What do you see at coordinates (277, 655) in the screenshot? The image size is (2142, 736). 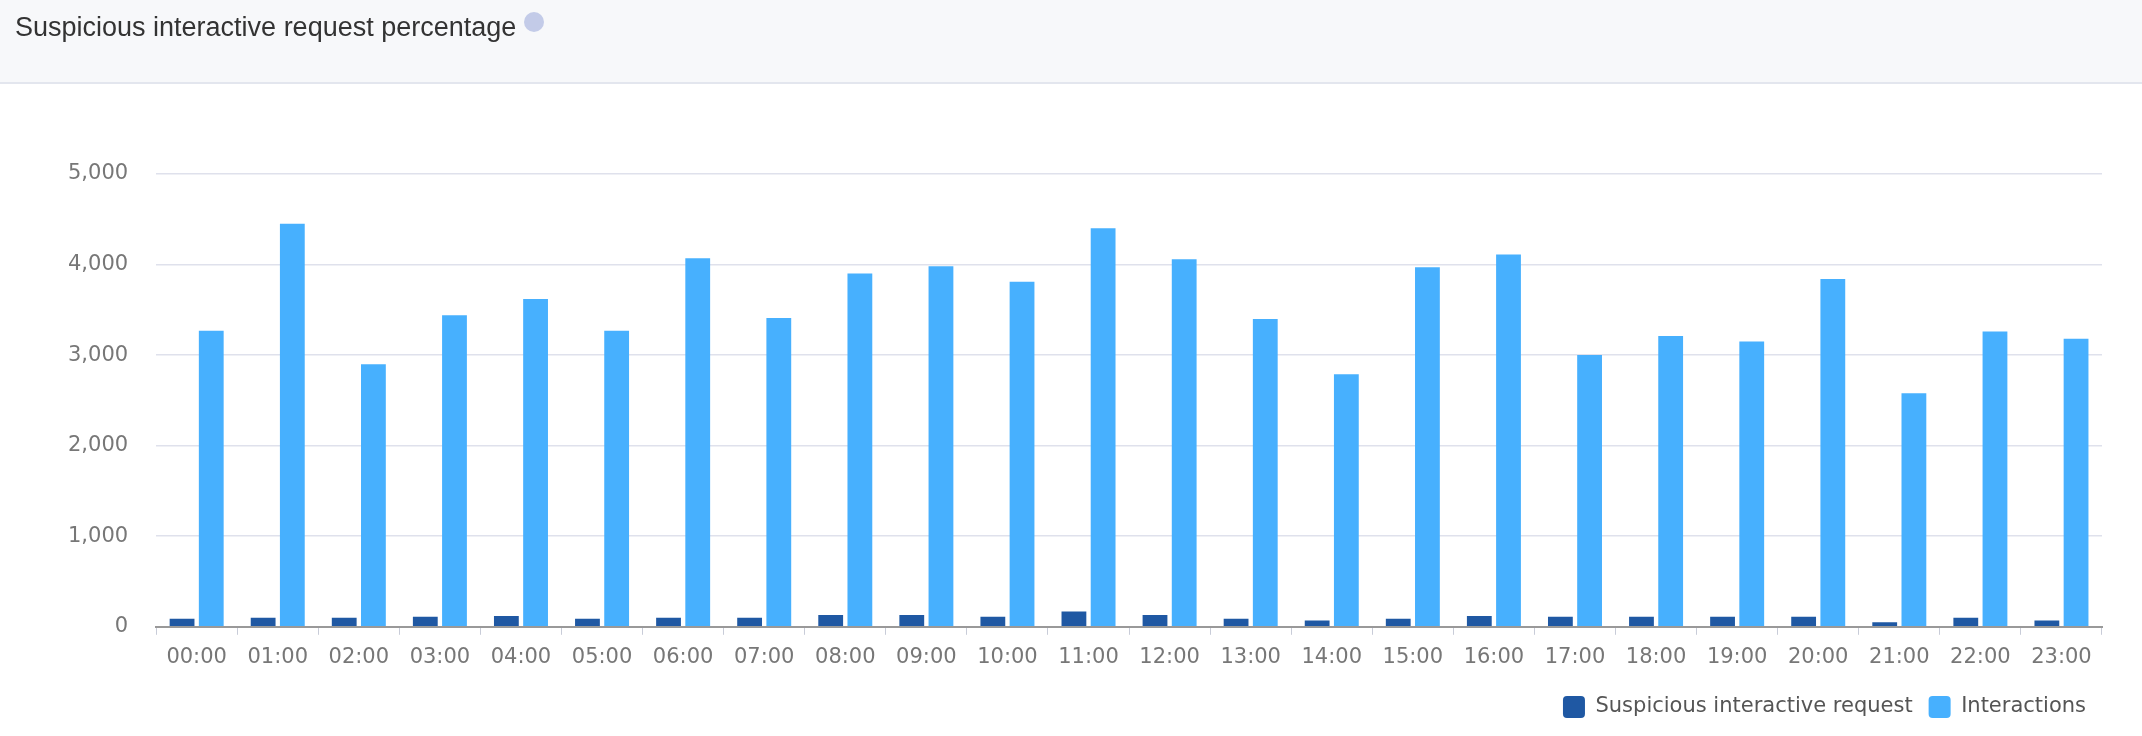 I see `x-tick-label: 01:00` at bounding box center [277, 655].